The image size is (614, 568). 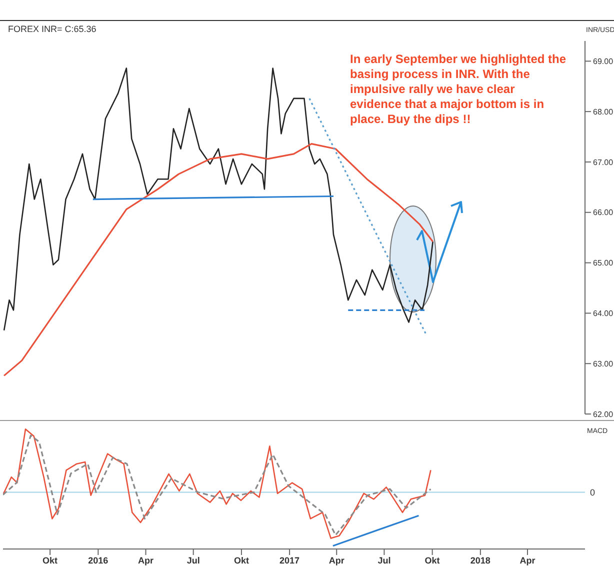 I want to click on chart-subtitle: FOREX INR= C:65.36, so click(x=52, y=29).